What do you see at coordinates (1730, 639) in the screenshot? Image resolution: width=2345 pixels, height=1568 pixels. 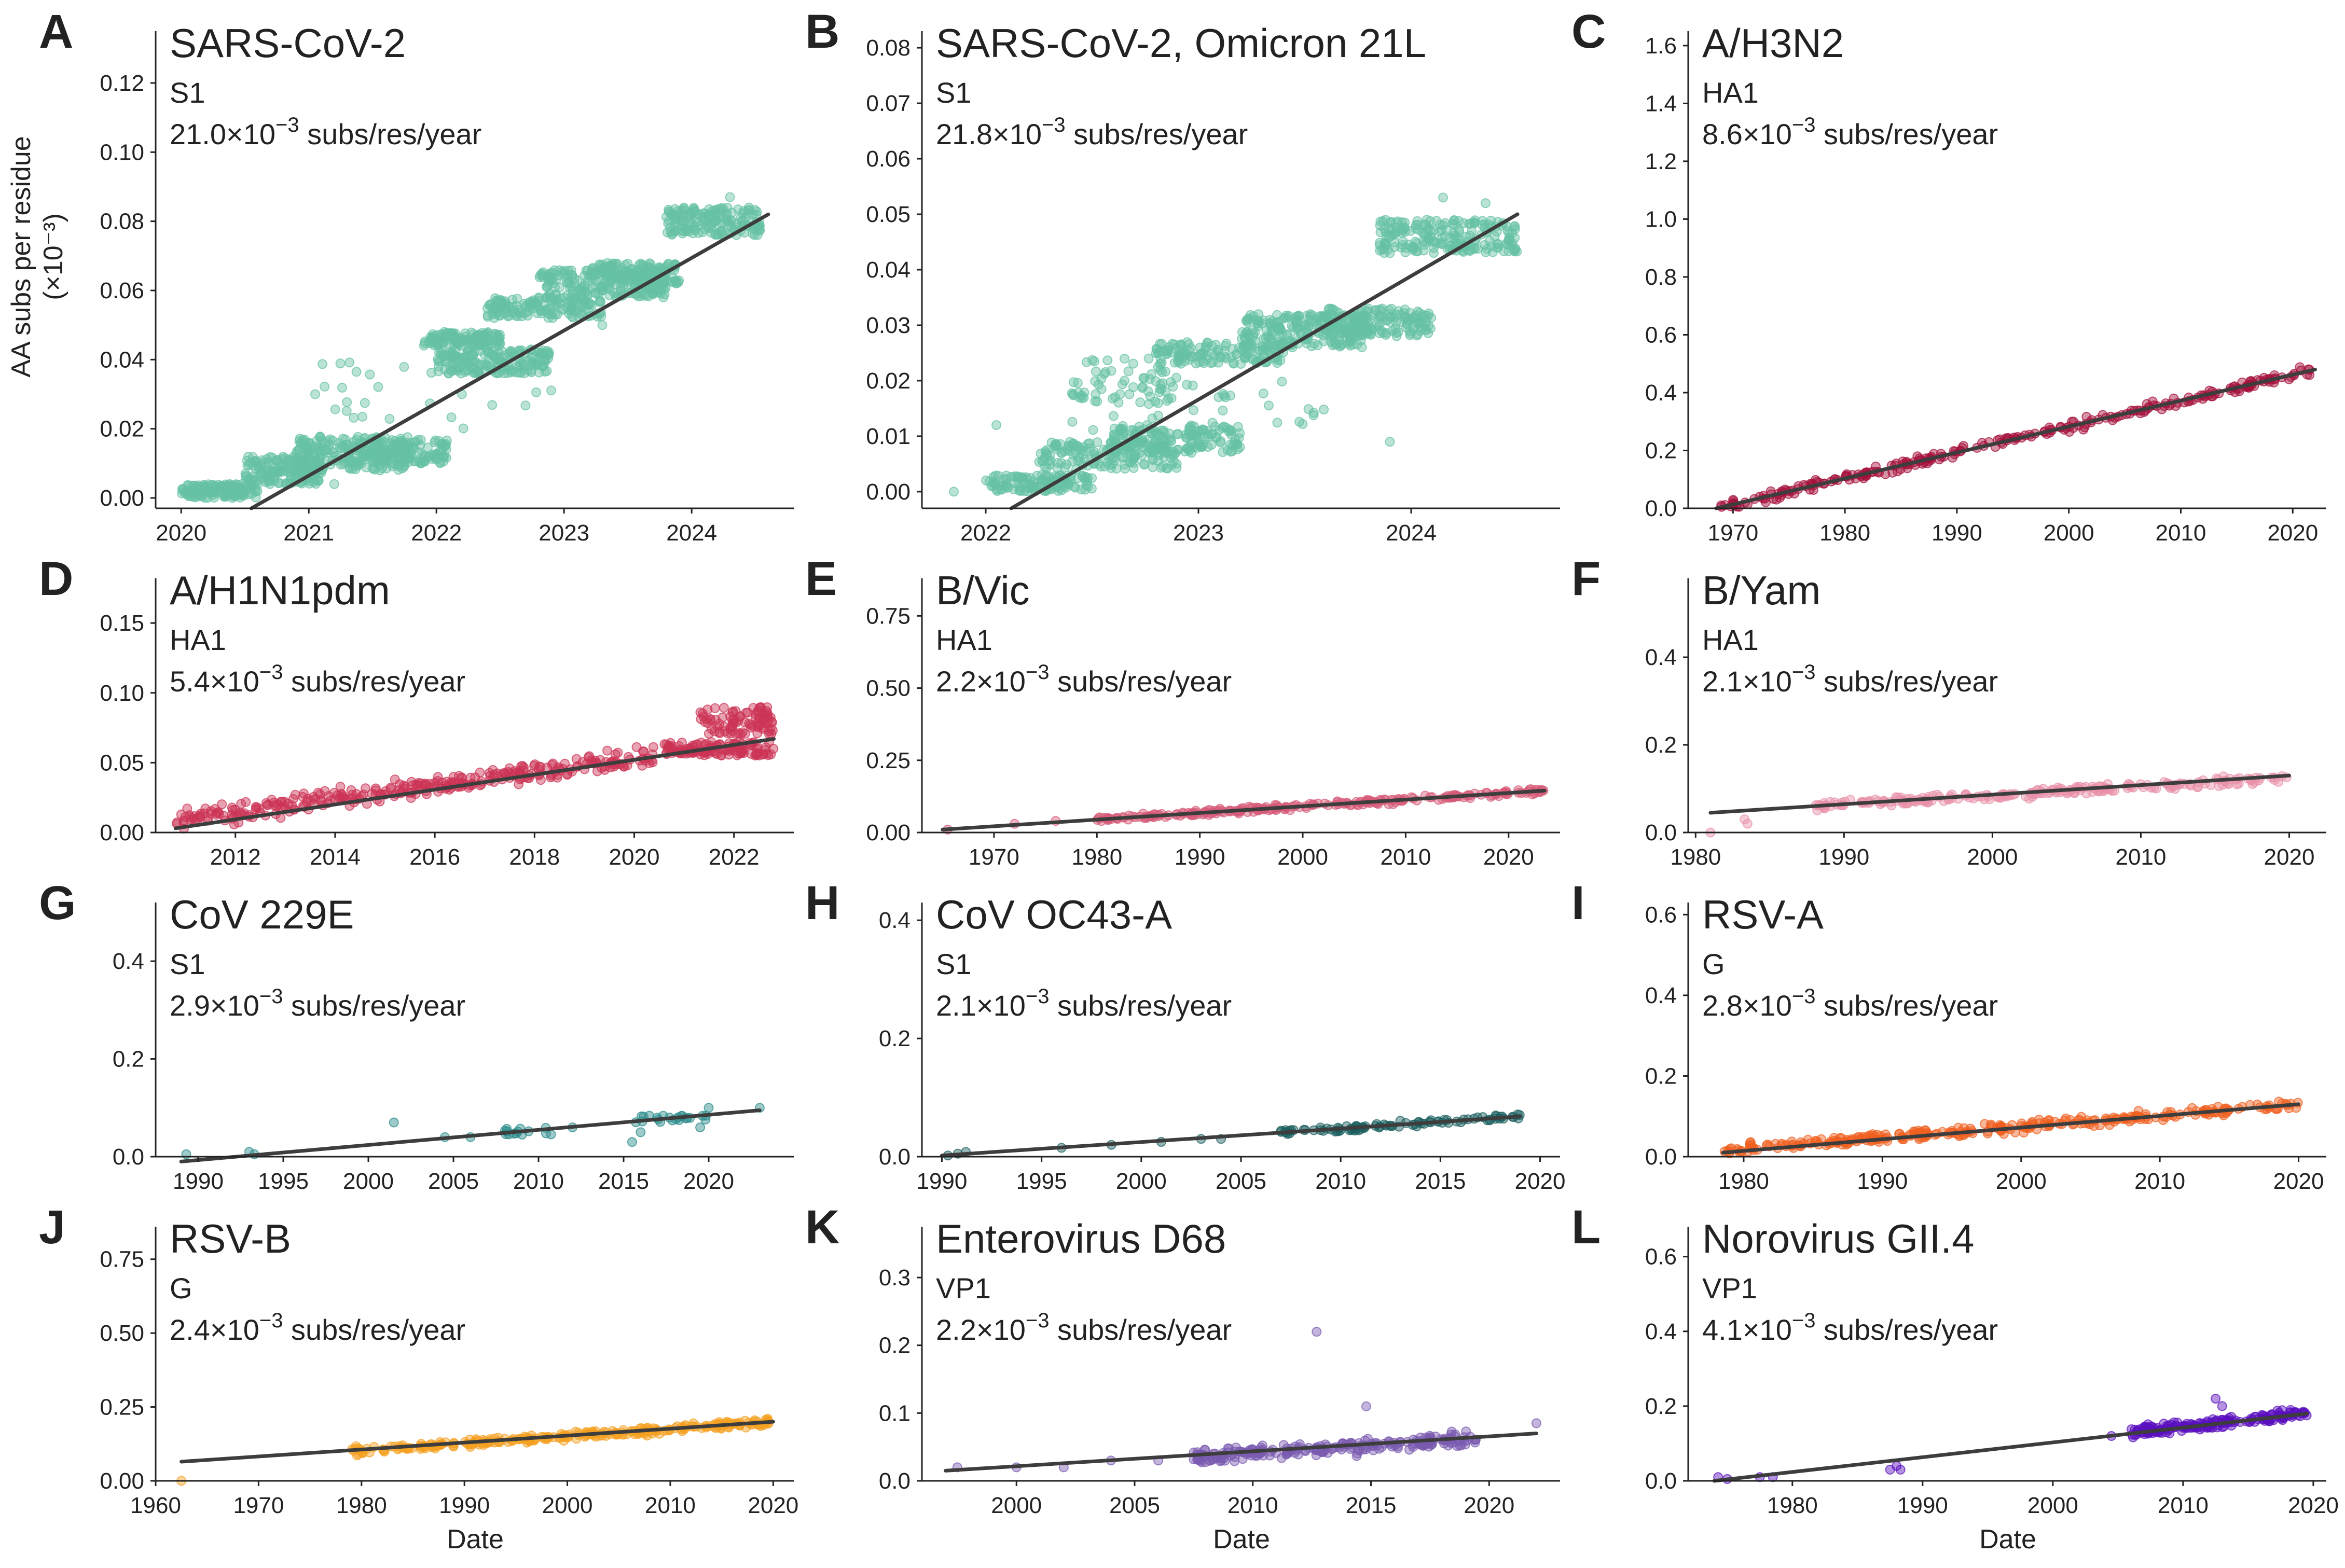 I see `panel-subtitle-f: HA1` at bounding box center [1730, 639].